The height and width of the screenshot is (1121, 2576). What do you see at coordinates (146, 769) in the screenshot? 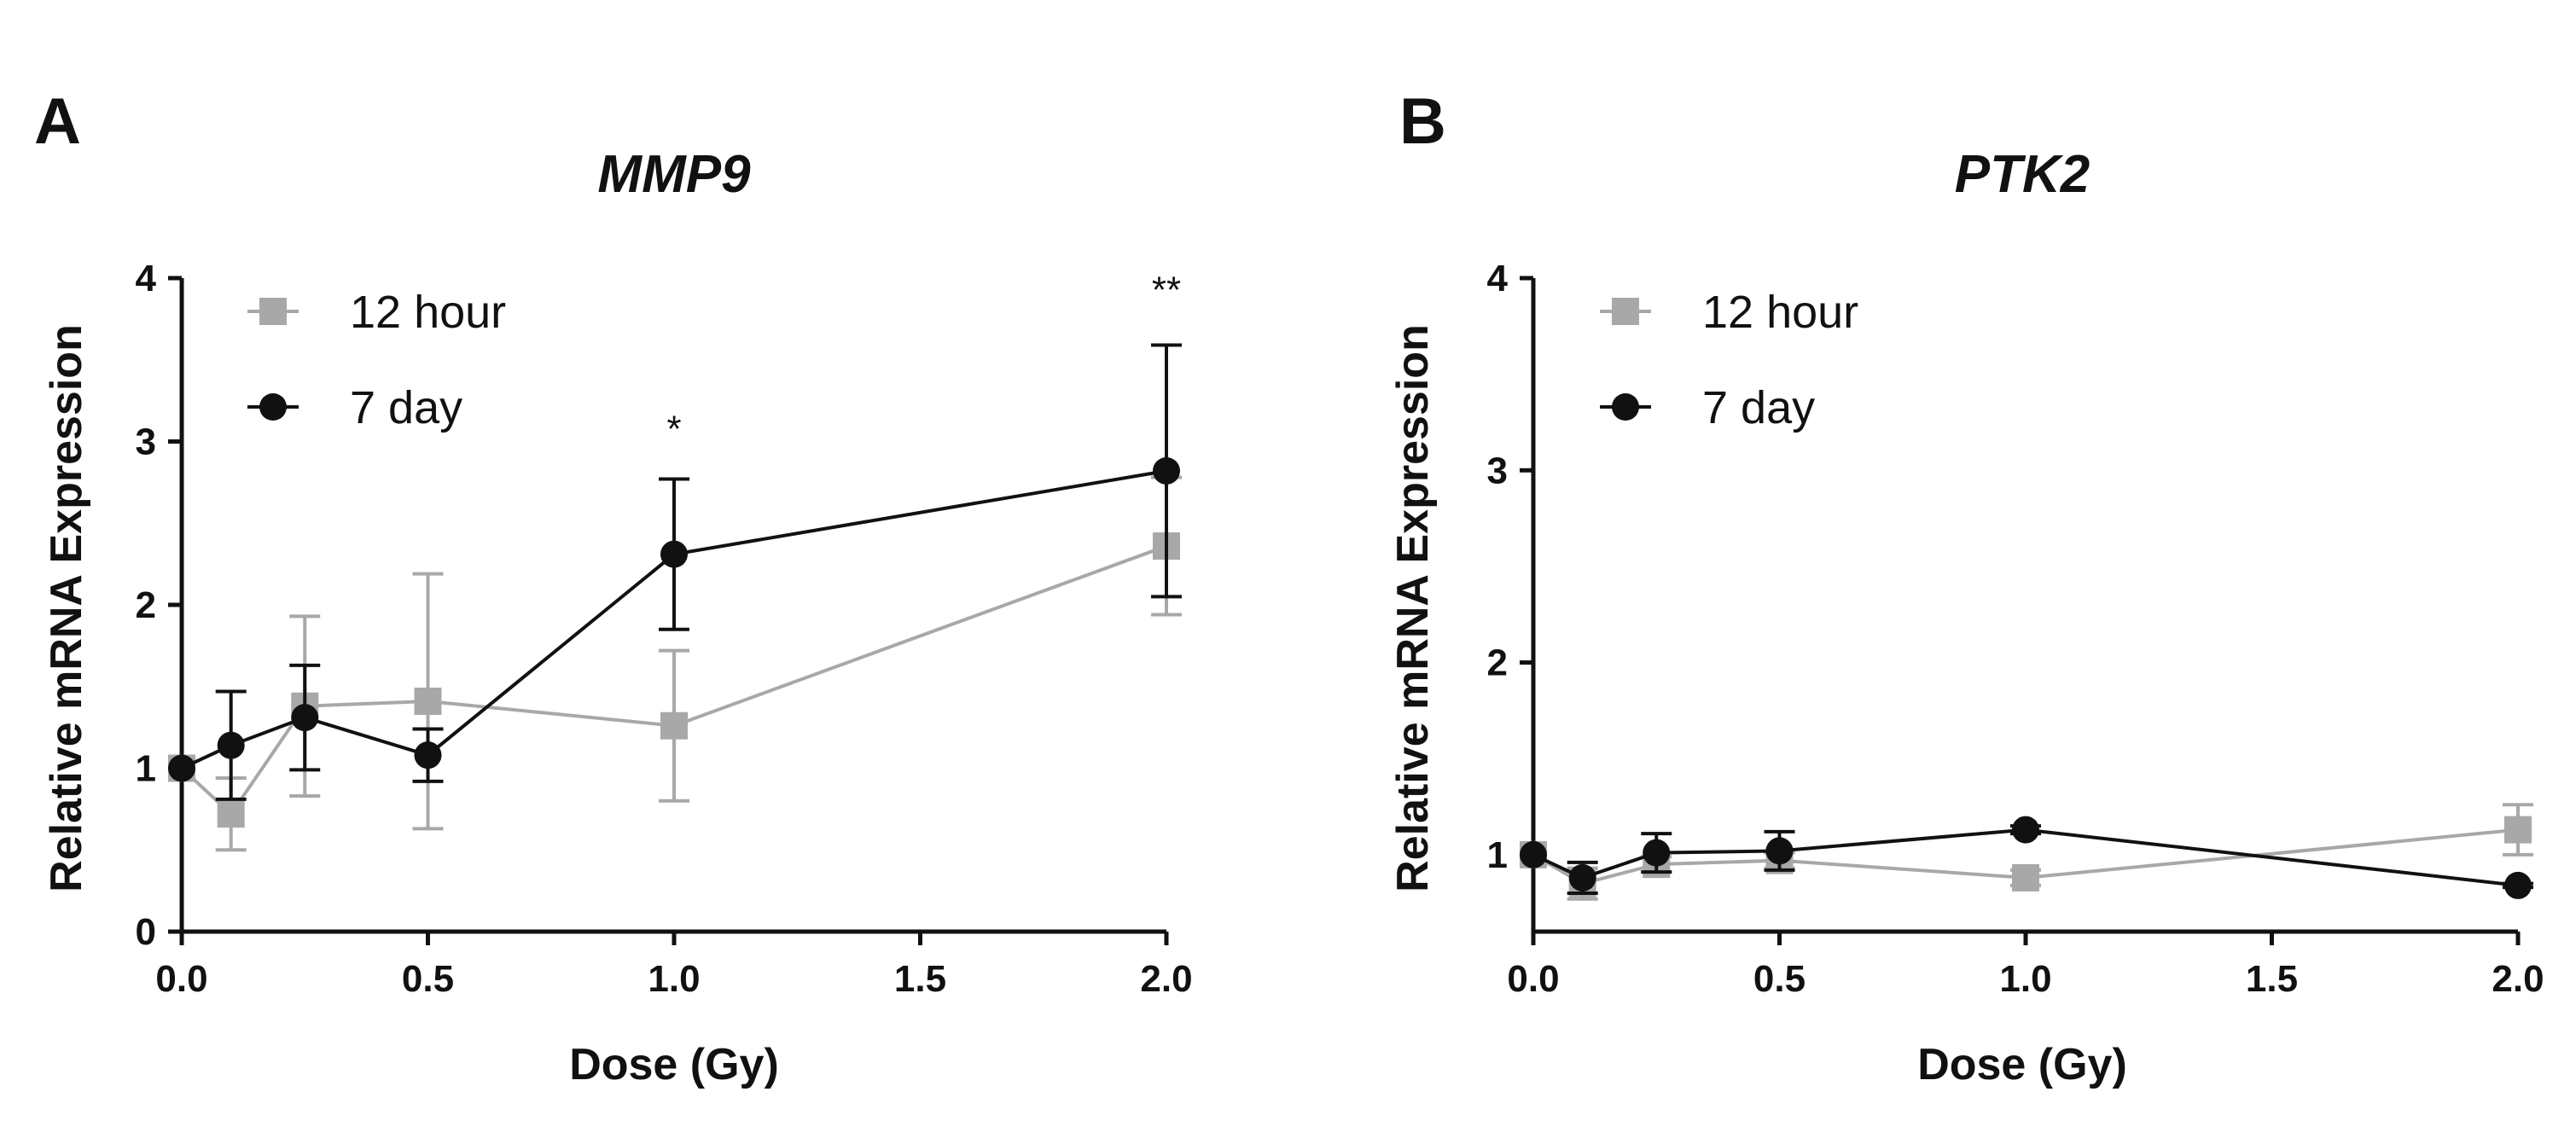
I see `y-tick-label-a: 1` at bounding box center [146, 769].